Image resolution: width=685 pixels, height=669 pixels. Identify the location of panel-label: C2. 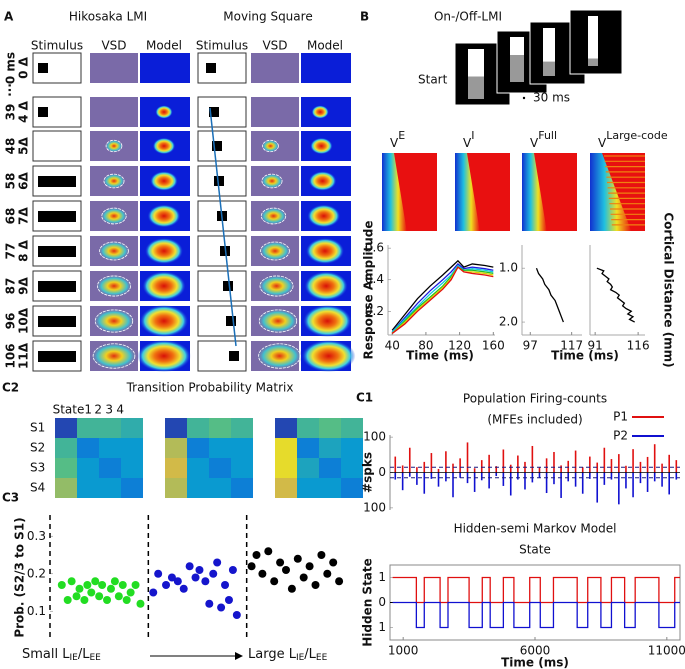
(10, 388).